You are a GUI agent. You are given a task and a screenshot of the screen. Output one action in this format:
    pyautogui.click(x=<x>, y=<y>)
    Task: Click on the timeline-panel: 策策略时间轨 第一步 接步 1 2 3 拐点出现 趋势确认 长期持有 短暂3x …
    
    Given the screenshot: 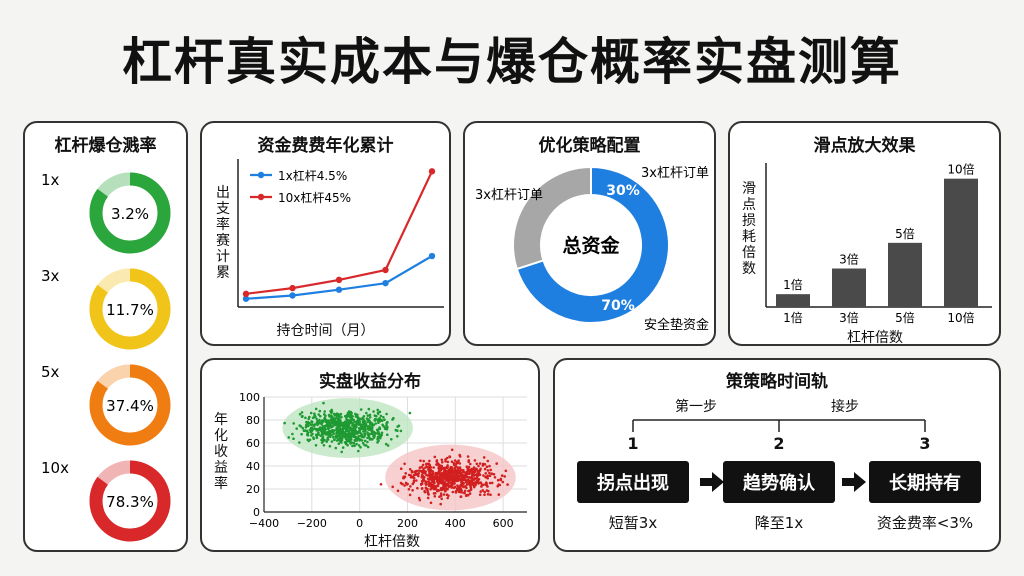 What is the action you would take?
    pyautogui.click(x=777, y=455)
    